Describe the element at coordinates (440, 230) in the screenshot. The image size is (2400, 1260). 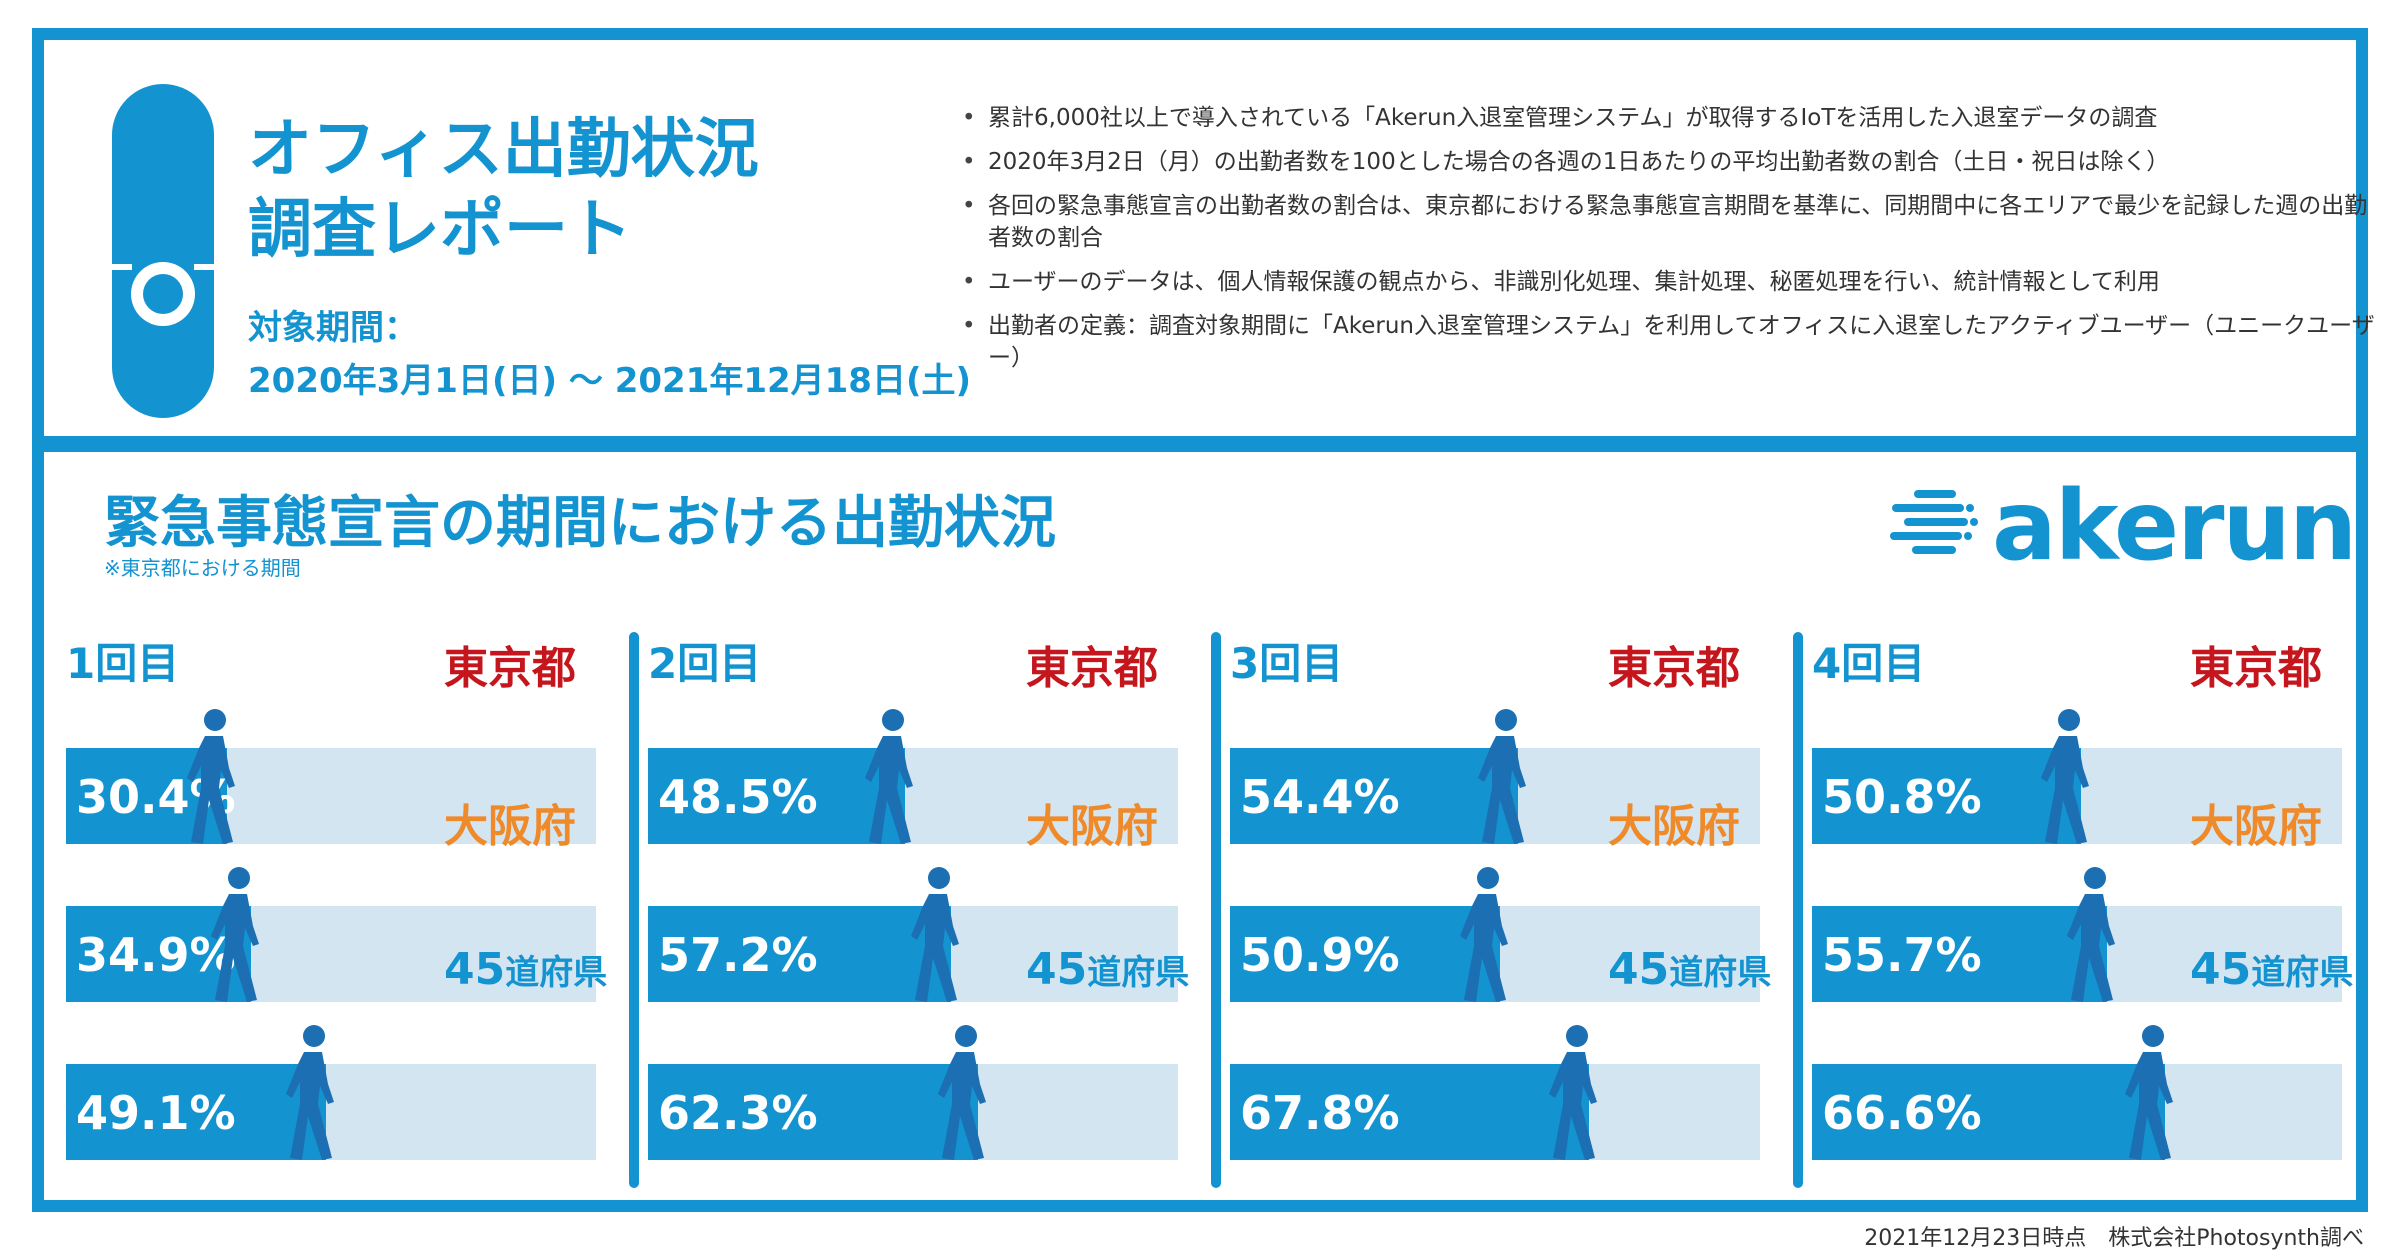
I see `title-line-2: 調査レポート` at that location.